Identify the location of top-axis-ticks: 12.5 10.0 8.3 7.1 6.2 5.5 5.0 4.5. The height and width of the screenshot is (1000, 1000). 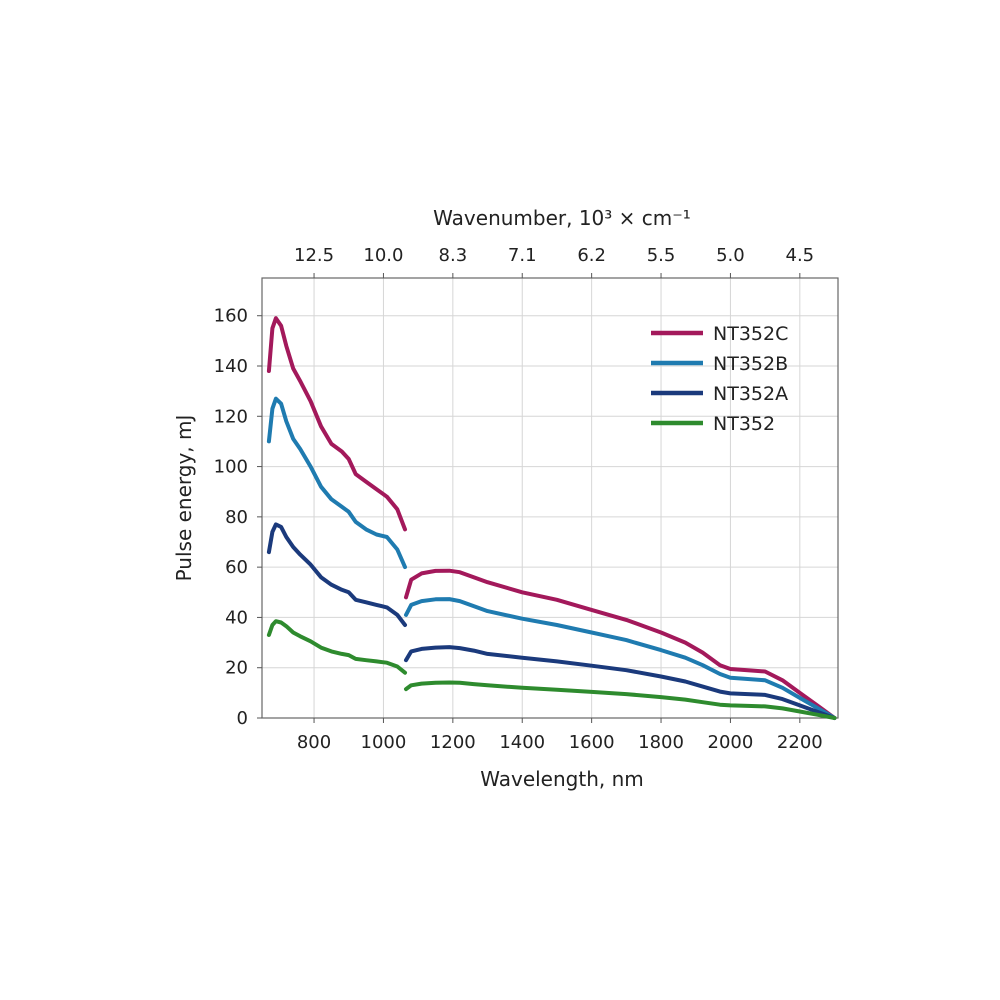
(554, 261).